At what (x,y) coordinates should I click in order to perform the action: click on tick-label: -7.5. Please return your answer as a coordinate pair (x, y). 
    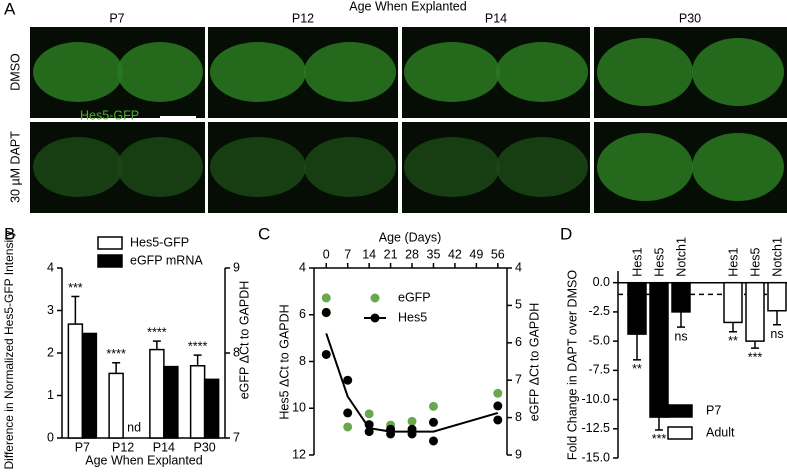
    Looking at the image, I should click on (599, 370).